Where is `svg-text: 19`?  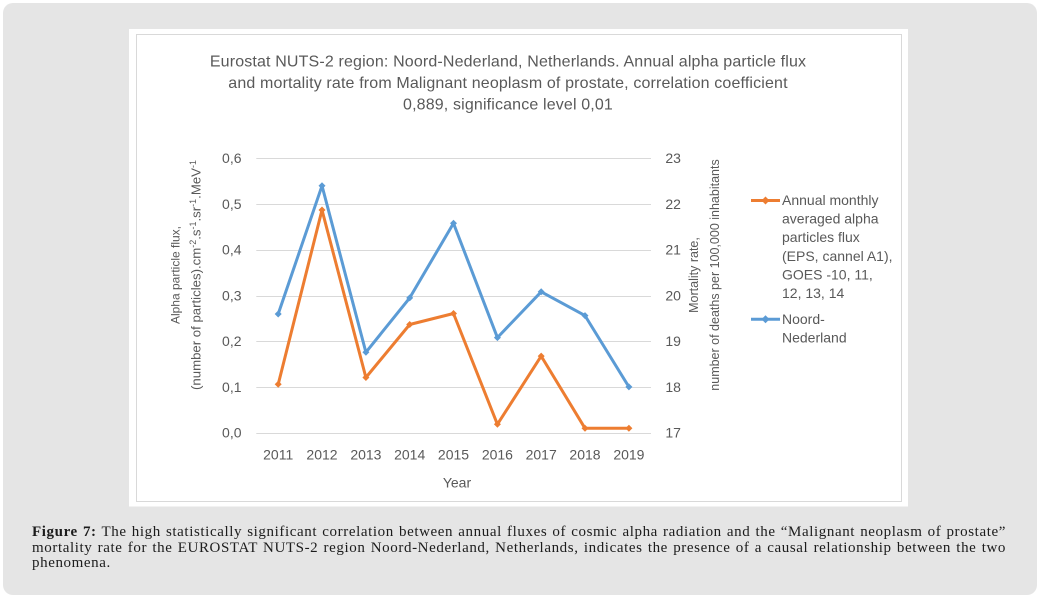 svg-text: 19 is located at coordinates (673, 341).